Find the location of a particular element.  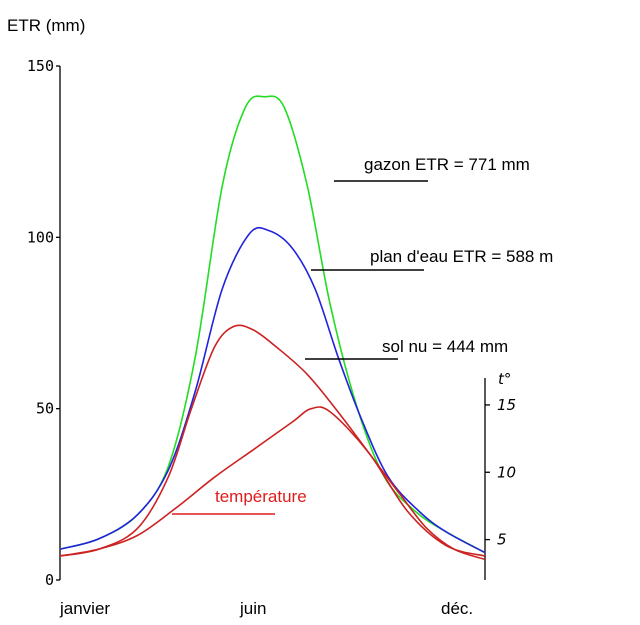

y-tick-label-150: 150 is located at coordinates (40, 66).